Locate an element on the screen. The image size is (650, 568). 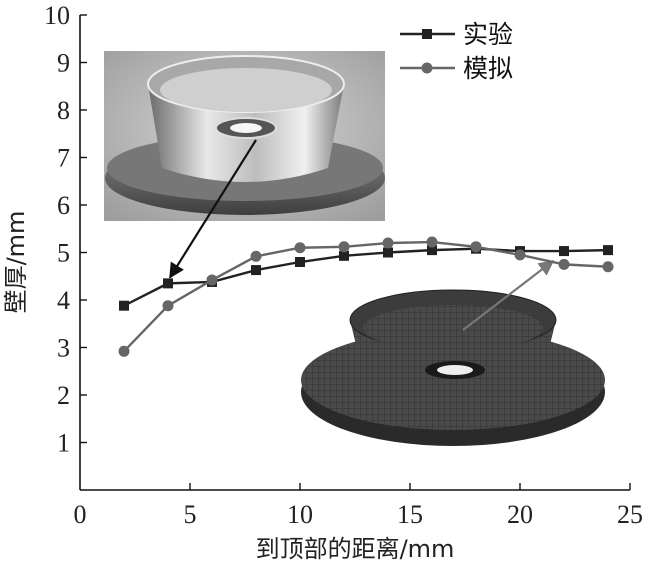
x-tick-label: 5 is located at coordinates (190, 514).